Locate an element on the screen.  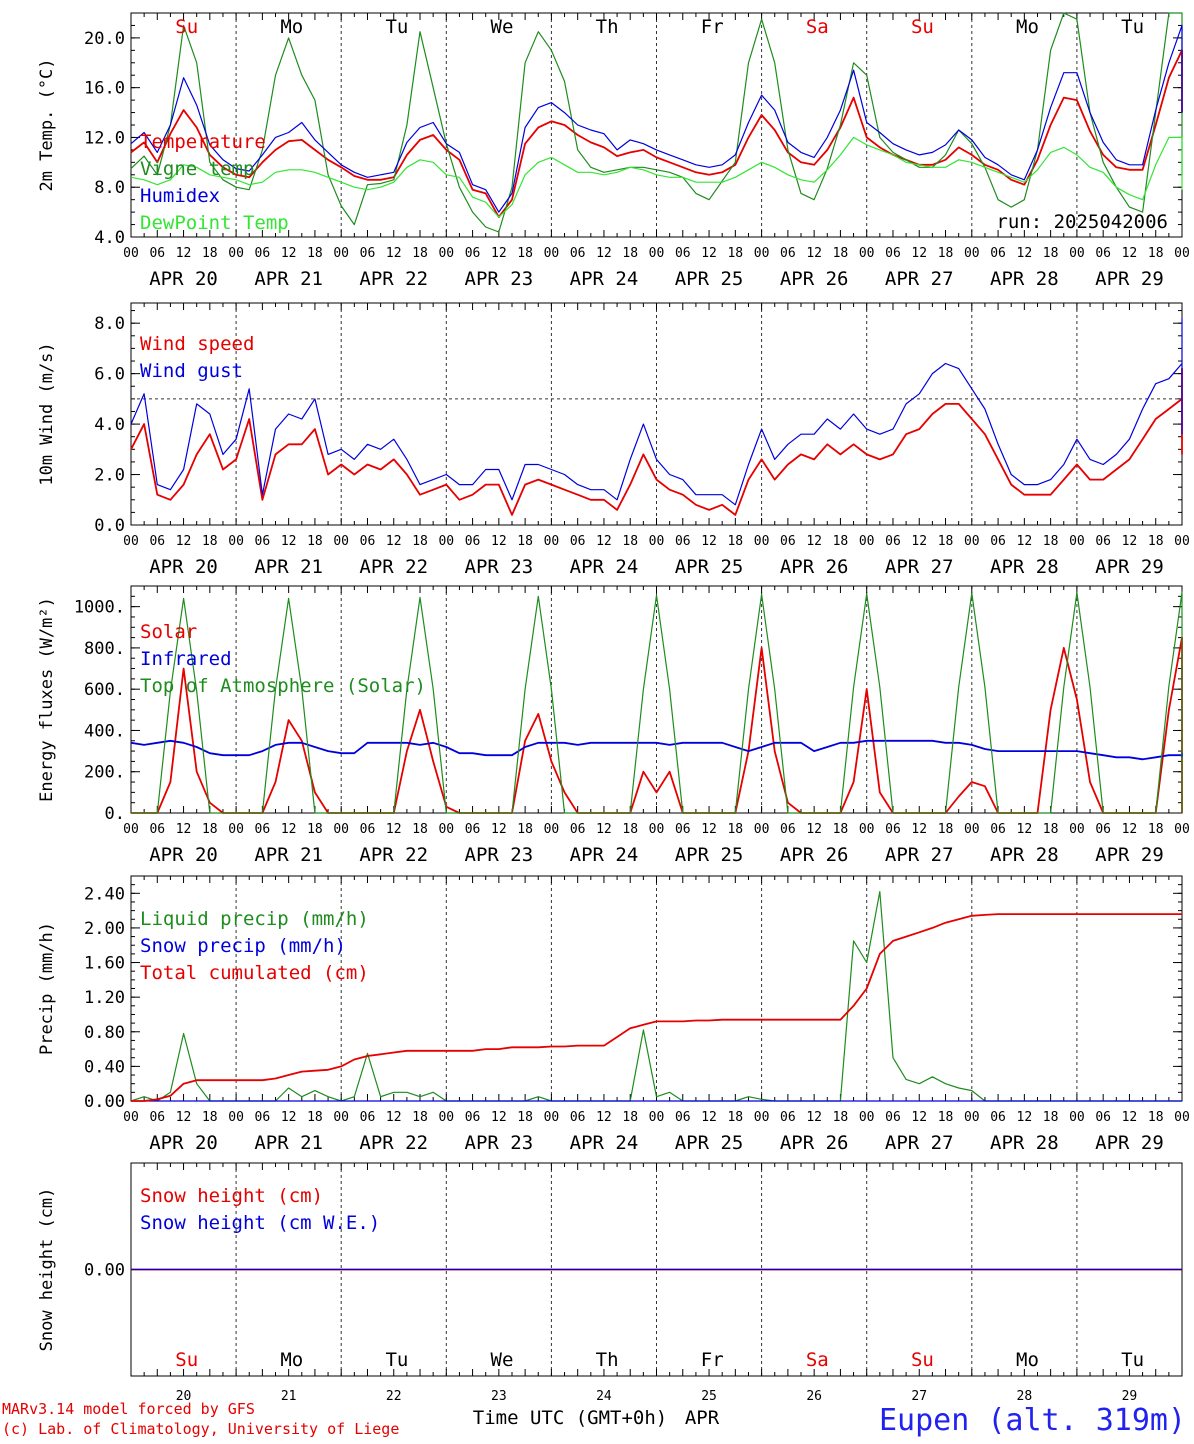
y-axis-label: 10m Wind (m/s) is located at coordinates (47, 413).